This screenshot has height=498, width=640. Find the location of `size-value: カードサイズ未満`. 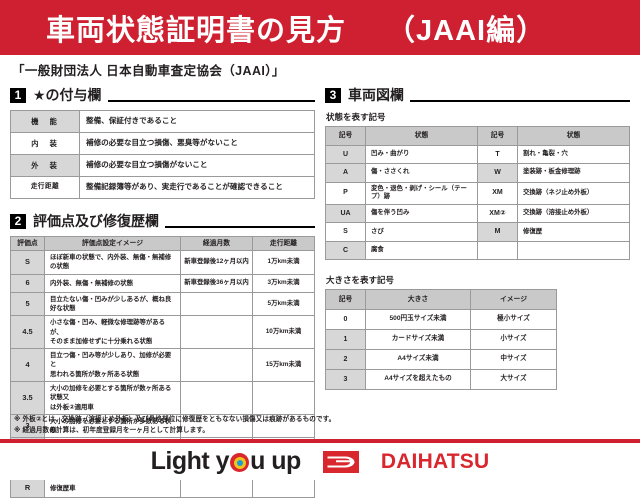

size-value: カードサイズ未満 is located at coordinates (418, 340).